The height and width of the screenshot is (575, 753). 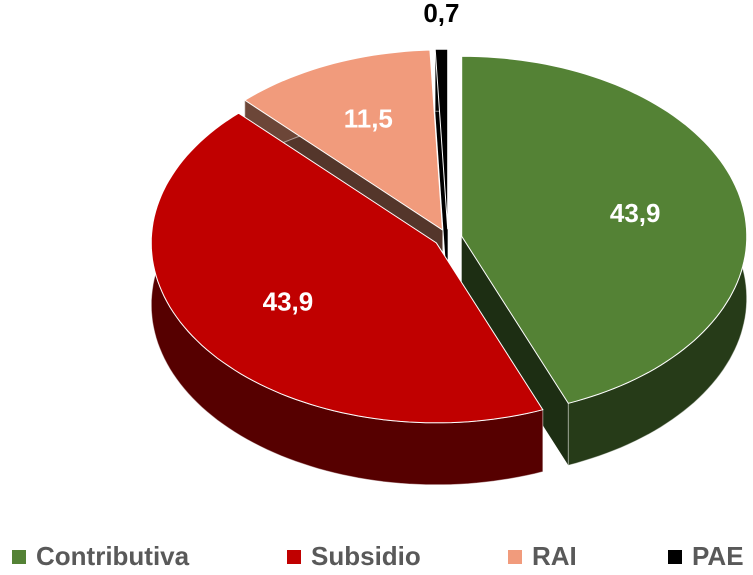 What do you see at coordinates (366, 556) in the screenshot?
I see `legend-label: Subsidio` at bounding box center [366, 556].